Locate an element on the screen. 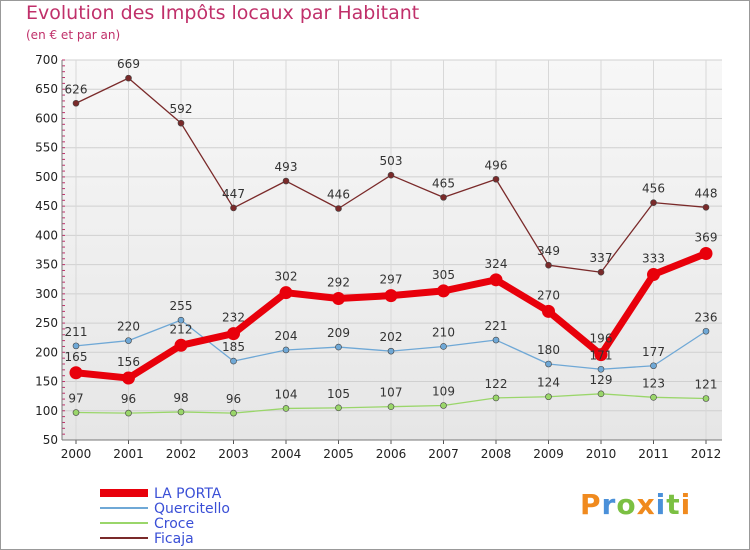 This screenshot has height=550, width=750. y-tick-label: 200 is located at coordinates (46, 352).